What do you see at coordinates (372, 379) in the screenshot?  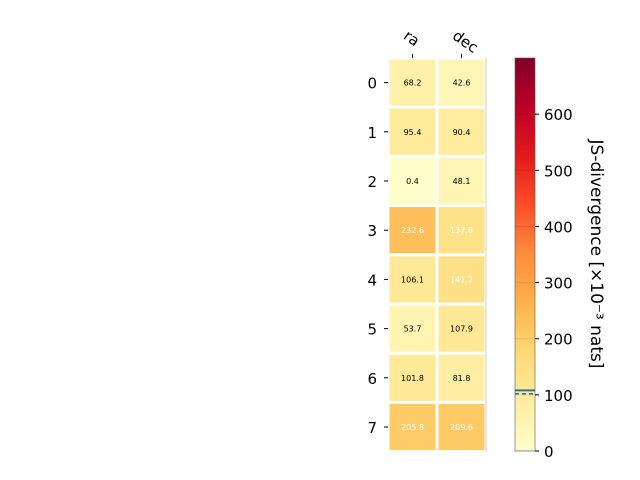 I see `row-label: 6` at bounding box center [372, 379].